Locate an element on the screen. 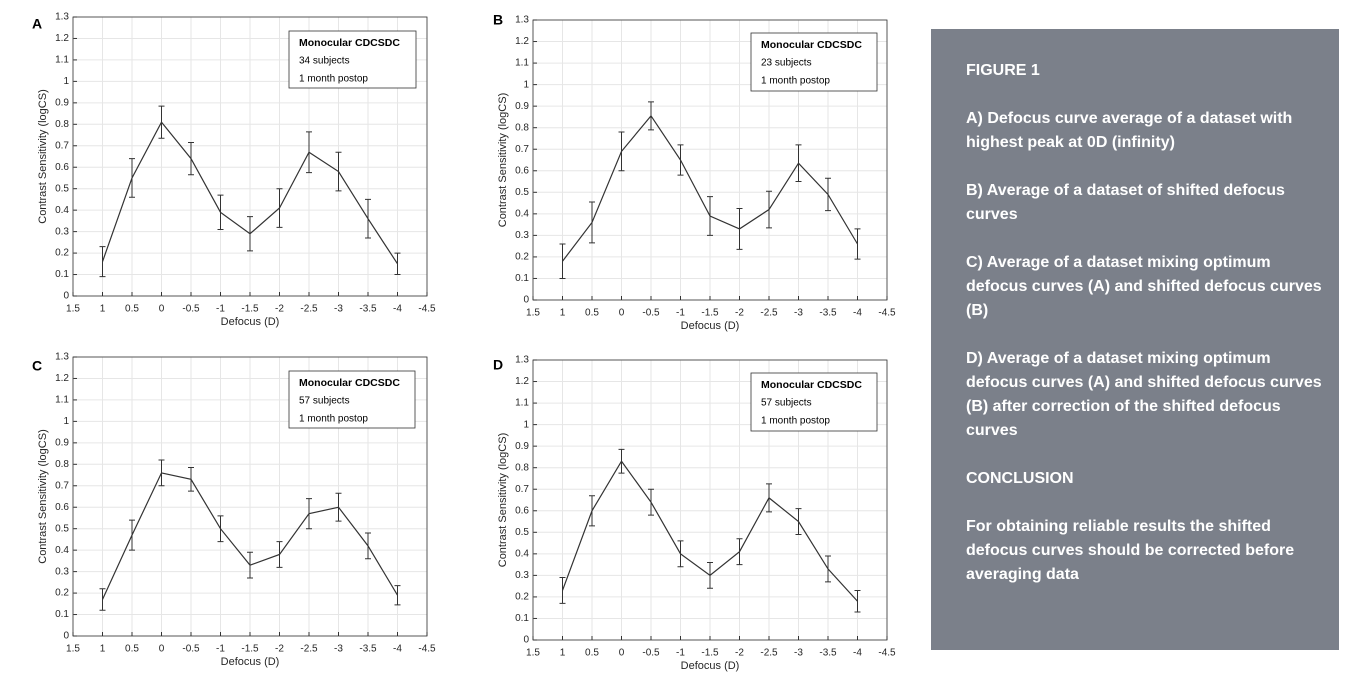 The width and height of the screenshot is (1366, 683). y-tick-label: 0.6 is located at coordinates (62, 507).